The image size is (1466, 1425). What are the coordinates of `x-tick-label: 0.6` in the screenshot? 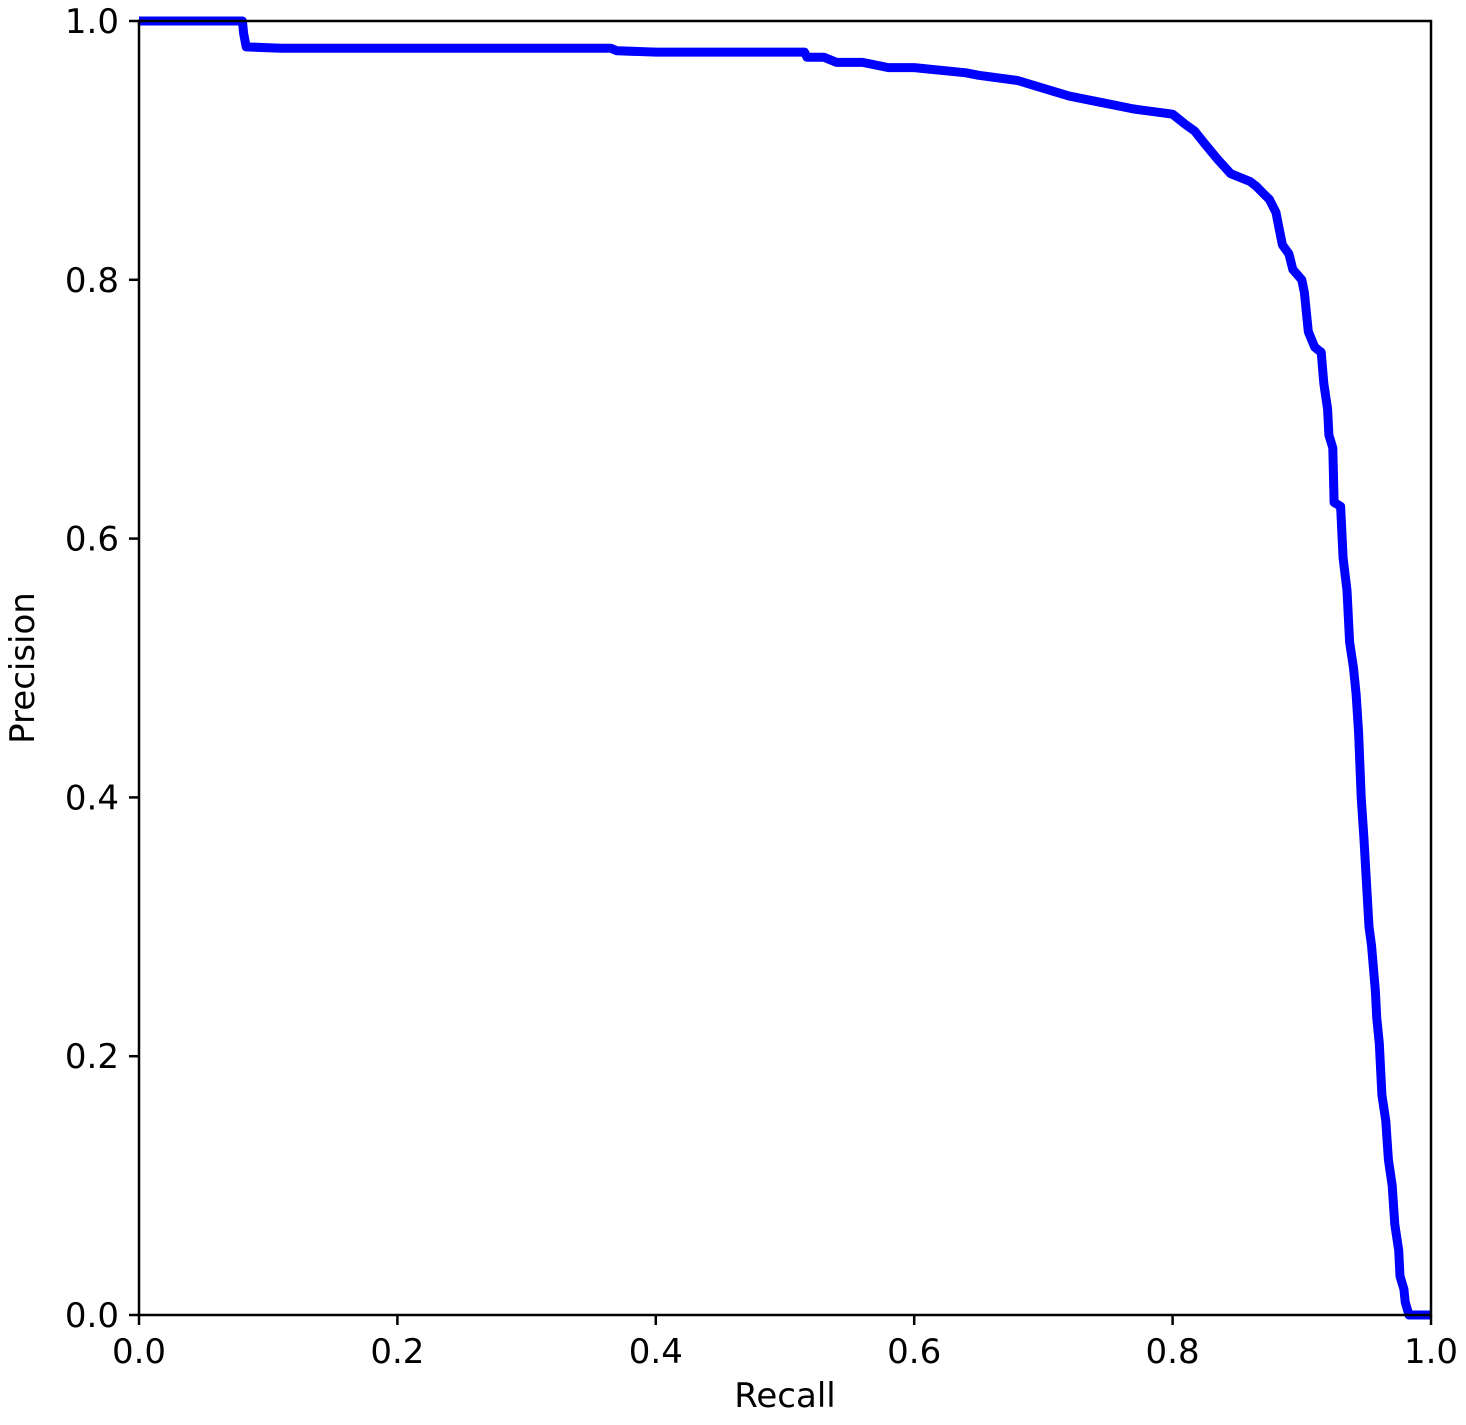 It's located at (914, 1352).